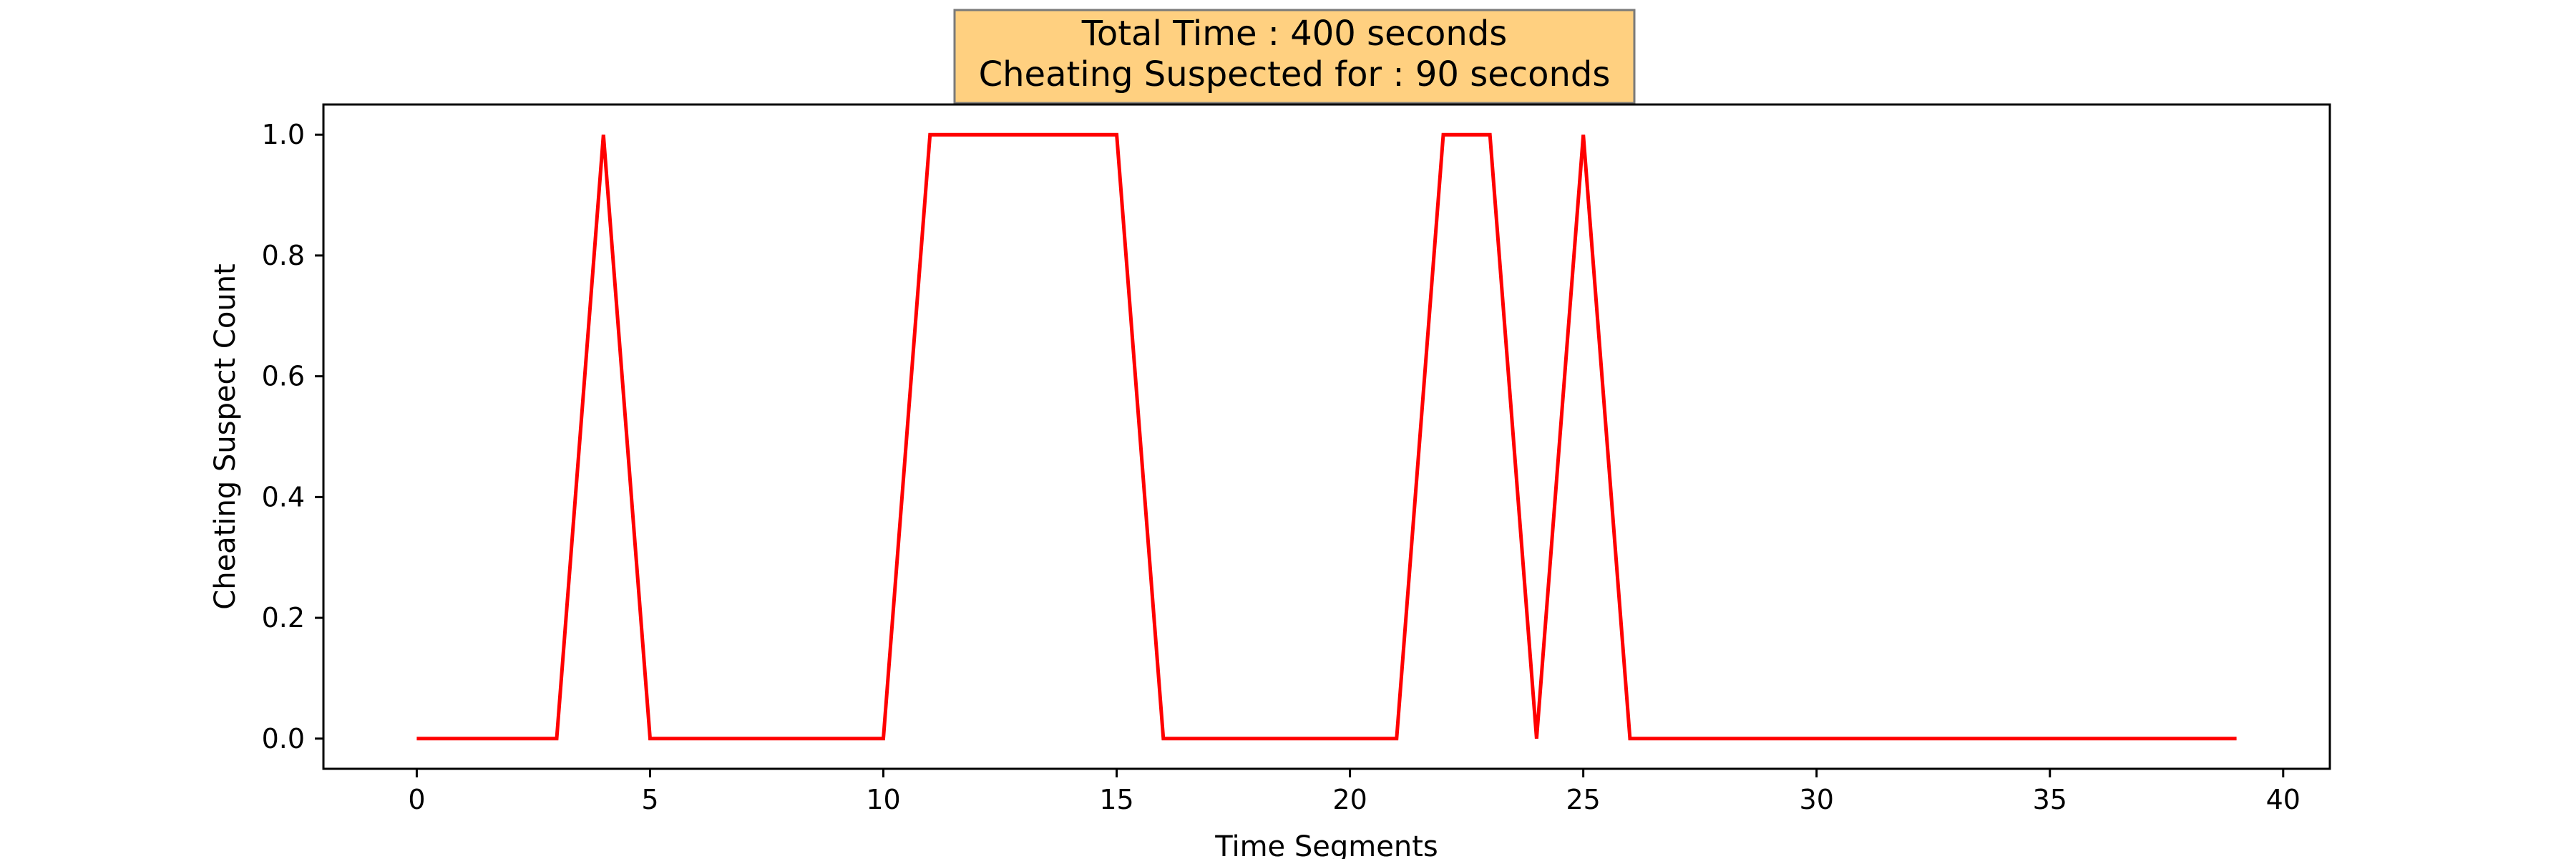 Image resolution: width=2576 pixels, height=859 pixels. What do you see at coordinates (283, 738) in the screenshot?
I see `y-tick-label: 0.0` at bounding box center [283, 738].